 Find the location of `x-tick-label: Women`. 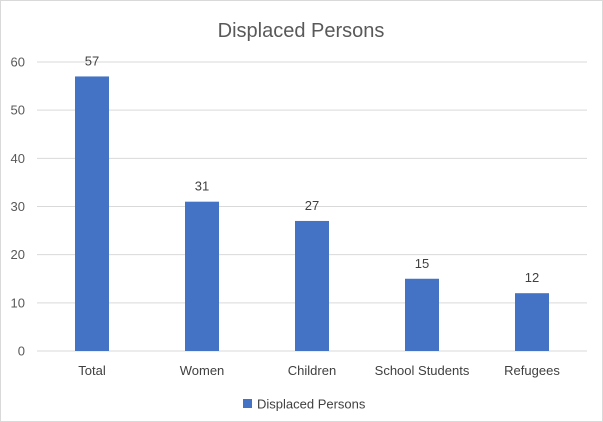

x-tick-label: Women is located at coordinates (202, 370).